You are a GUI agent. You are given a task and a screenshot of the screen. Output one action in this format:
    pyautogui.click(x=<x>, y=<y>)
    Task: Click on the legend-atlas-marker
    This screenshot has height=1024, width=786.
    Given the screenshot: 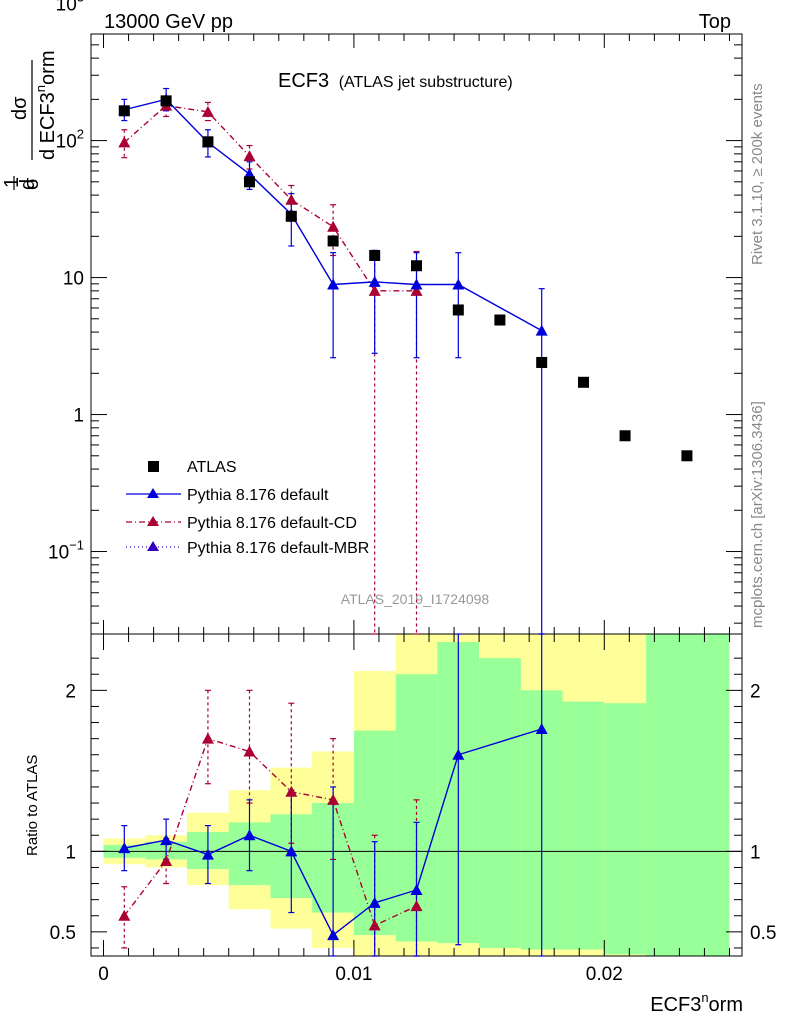 What is the action you would take?
    pyautogui.click(x=153, y=466)
    